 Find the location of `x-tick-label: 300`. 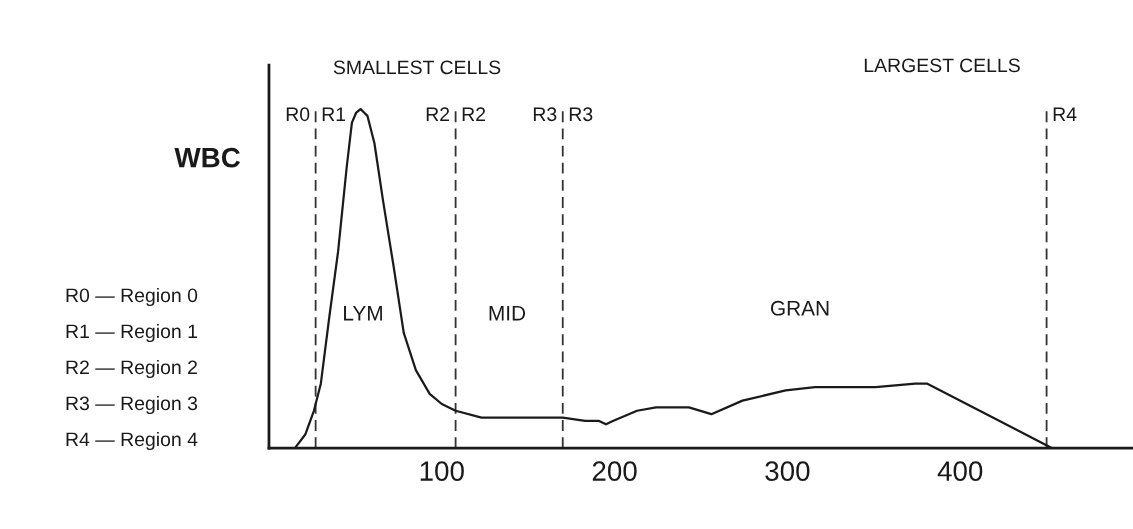

x-tick-label: 300 is located at coordinates (787, 471).